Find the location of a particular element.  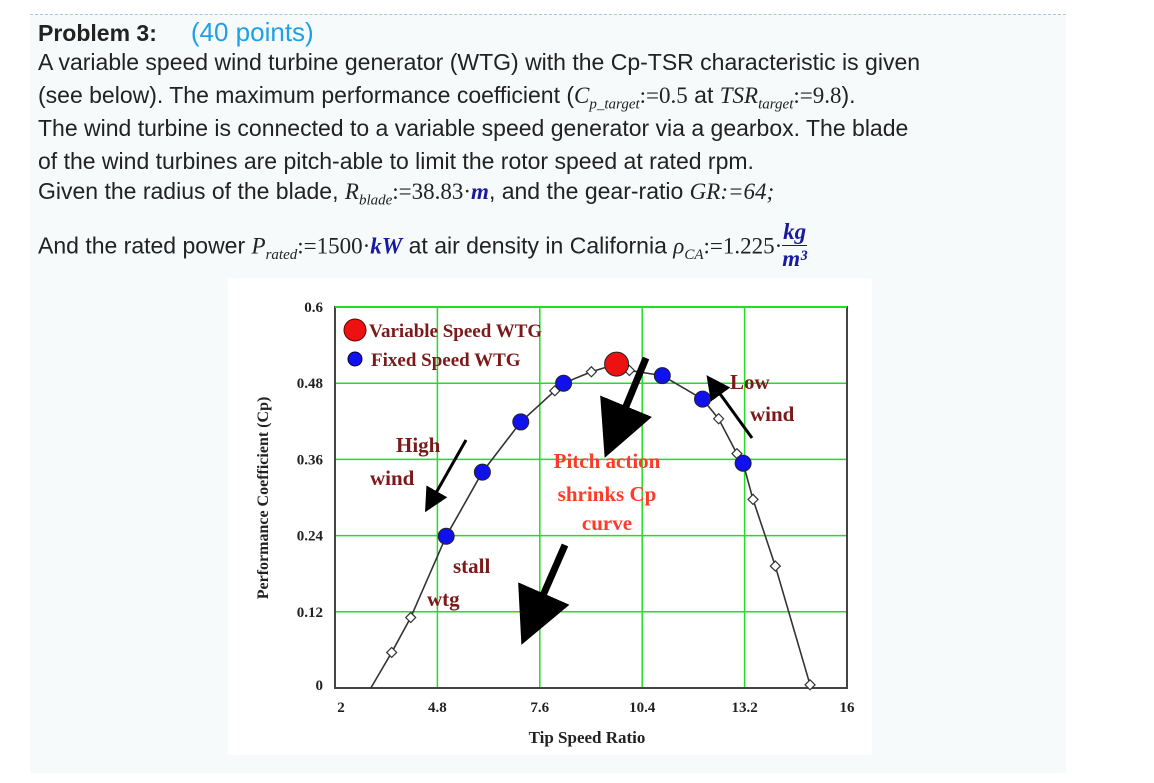

y-axis-label: Performance Coefficient (Cp) is located at coordinates (263, 498).